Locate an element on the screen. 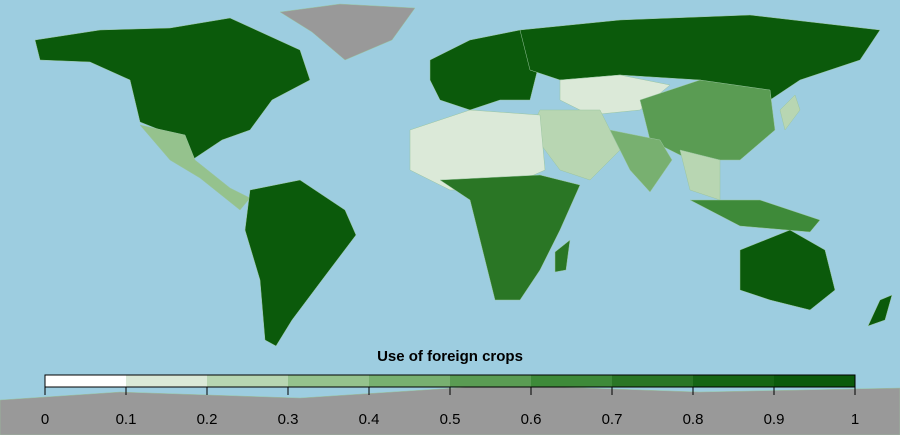  legend-tick-label: 1 is located at coordinates (855, 419).